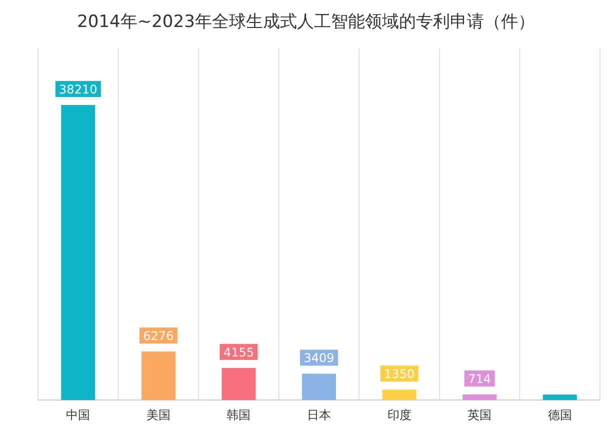 This screenshot has height=427, width=612. What do you see at coordinates (319, 415) in the screenshot?
I see `x-tick-label: 日本` at bounding box center [319, 415].